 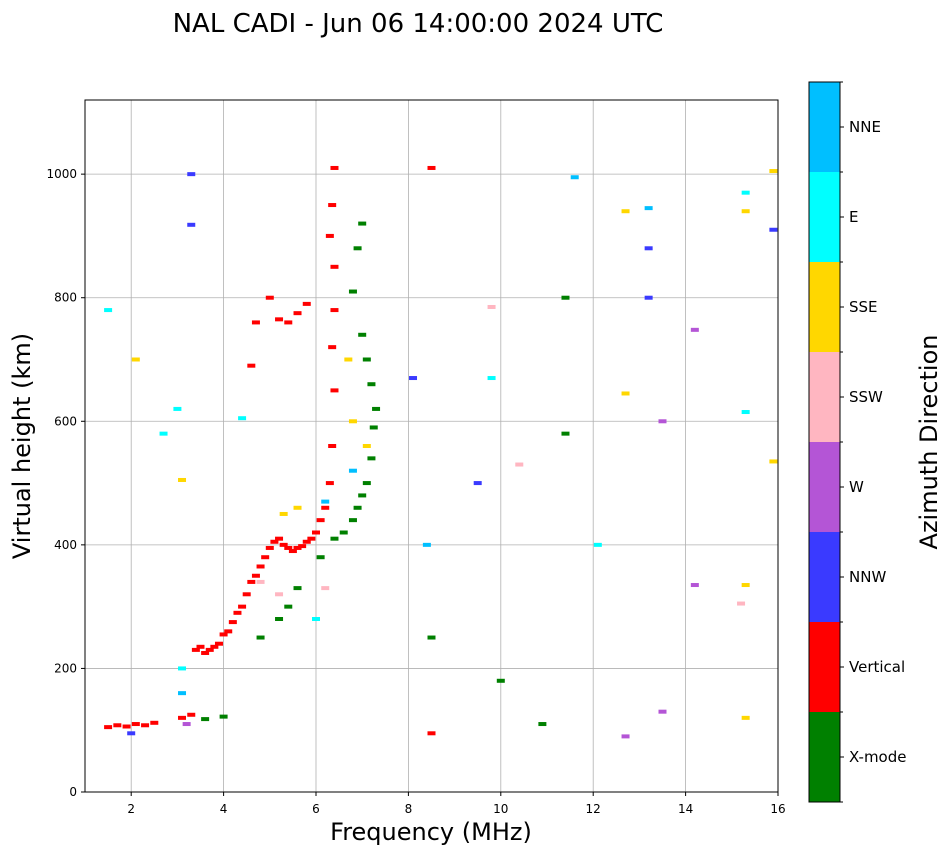 I want to click on colorbar-frame, so click(x=824, y=442).